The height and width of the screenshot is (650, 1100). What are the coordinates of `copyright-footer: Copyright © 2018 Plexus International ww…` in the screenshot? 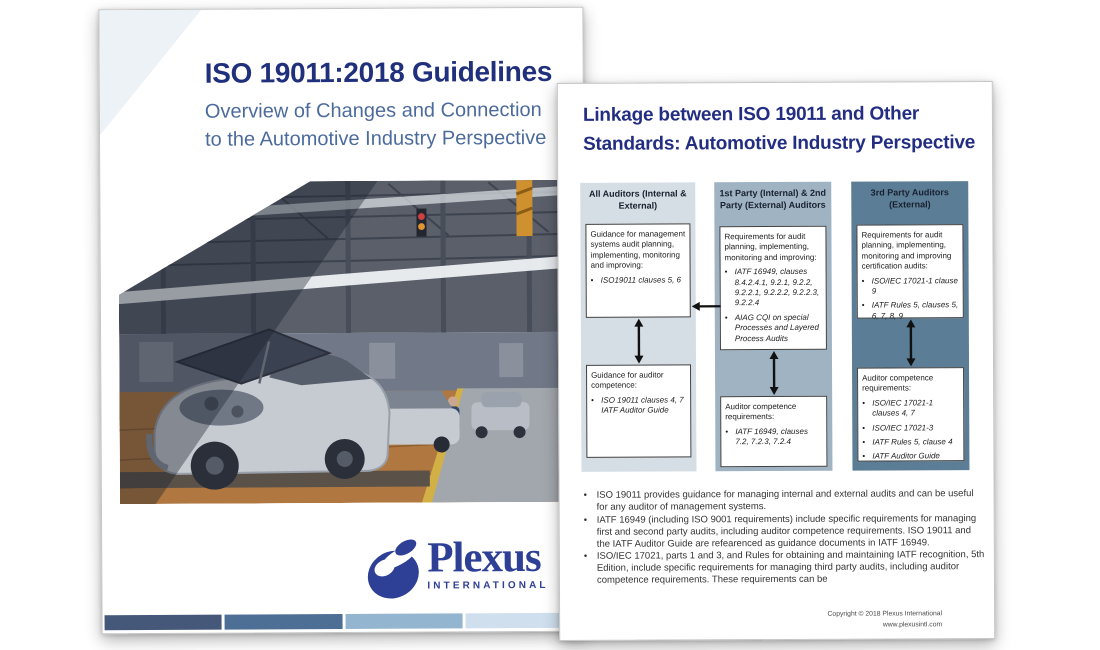 It's located at (884, 620).